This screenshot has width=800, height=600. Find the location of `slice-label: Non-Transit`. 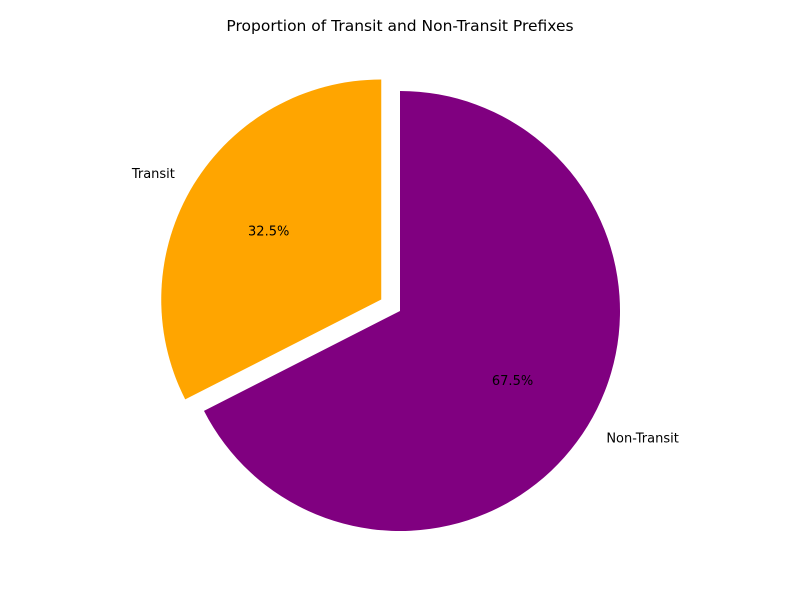

slice-label: Non-Transit is located at coordinates (642, 438).